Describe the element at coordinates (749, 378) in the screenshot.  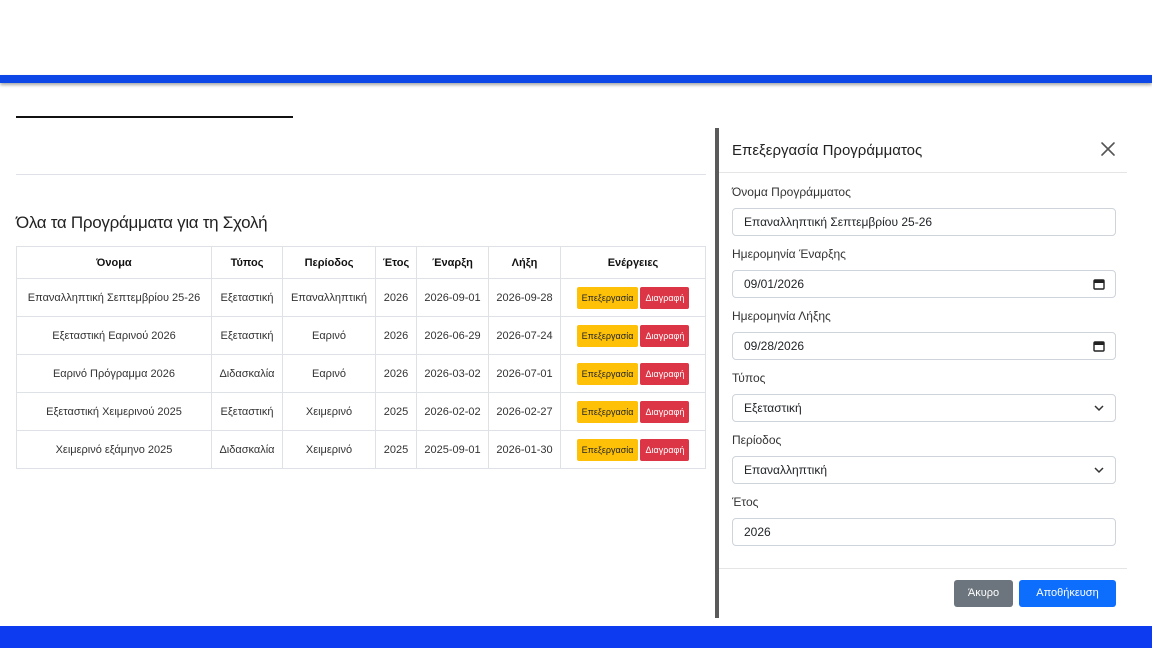
I see `type-label: Τύπος` at that location.